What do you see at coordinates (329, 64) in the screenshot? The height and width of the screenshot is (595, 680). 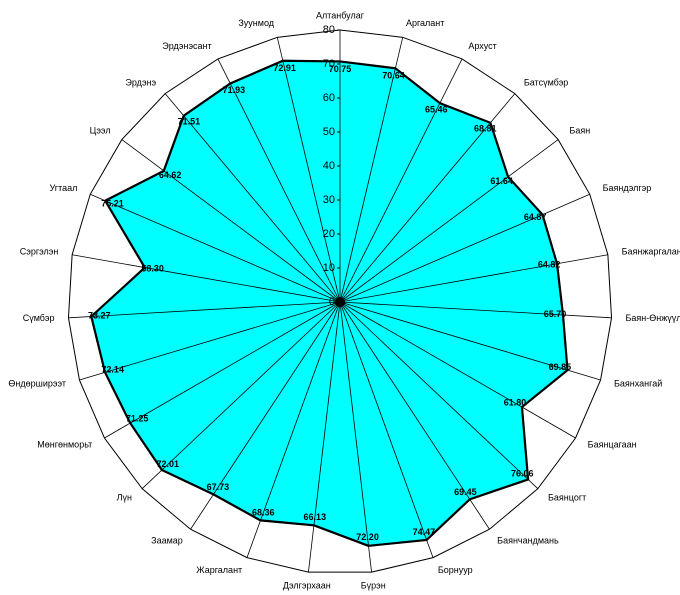 I see `tick-label: 70` at bounding box center [329, 64].